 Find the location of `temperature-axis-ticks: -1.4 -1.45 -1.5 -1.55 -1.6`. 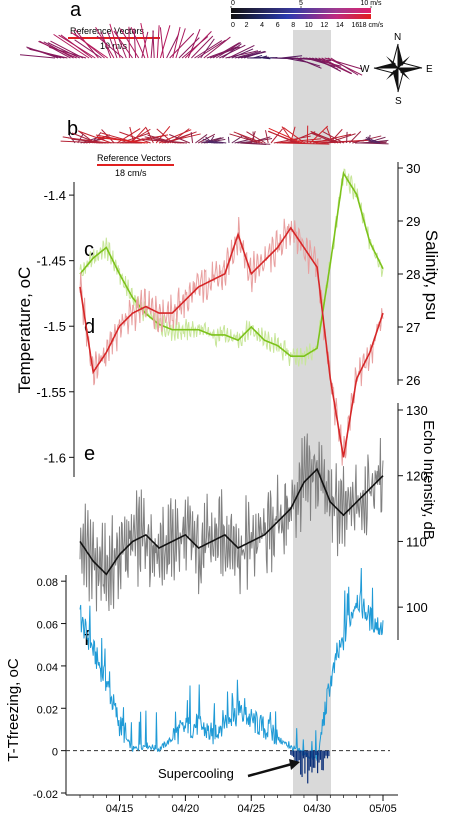

temperature-axis-ticks: -1.4 -1.45 -1.5 -1.55 -1.6 is located at coordinates (55, 326).